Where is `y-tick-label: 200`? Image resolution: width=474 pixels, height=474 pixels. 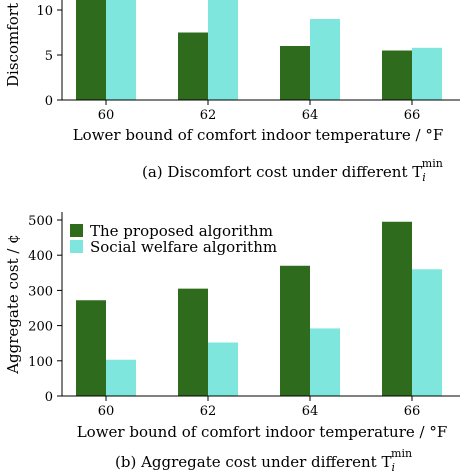
y-tick-label: 200 is located at coordinates (40, 327).